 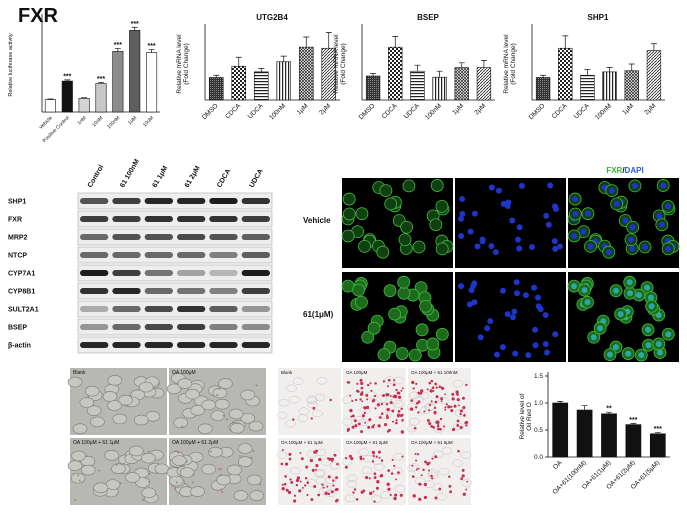 What do you see at coordinates (325, 109) in the screenshot?
I see `x-tick-label: 2μM` at bounding box center [325, 109].